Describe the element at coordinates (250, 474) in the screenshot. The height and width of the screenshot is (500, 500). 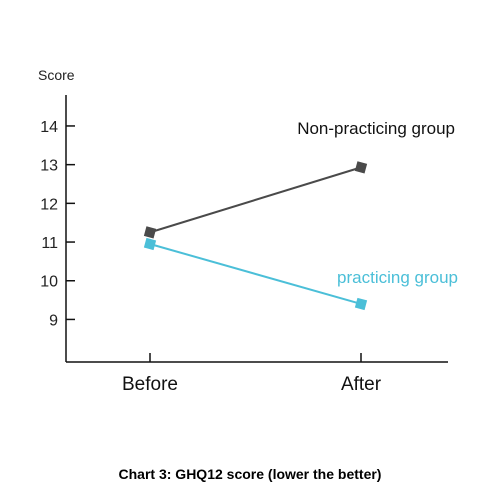
I see `chart-caption: Chart 3: GHQ12 score (lower the better)` at that location.